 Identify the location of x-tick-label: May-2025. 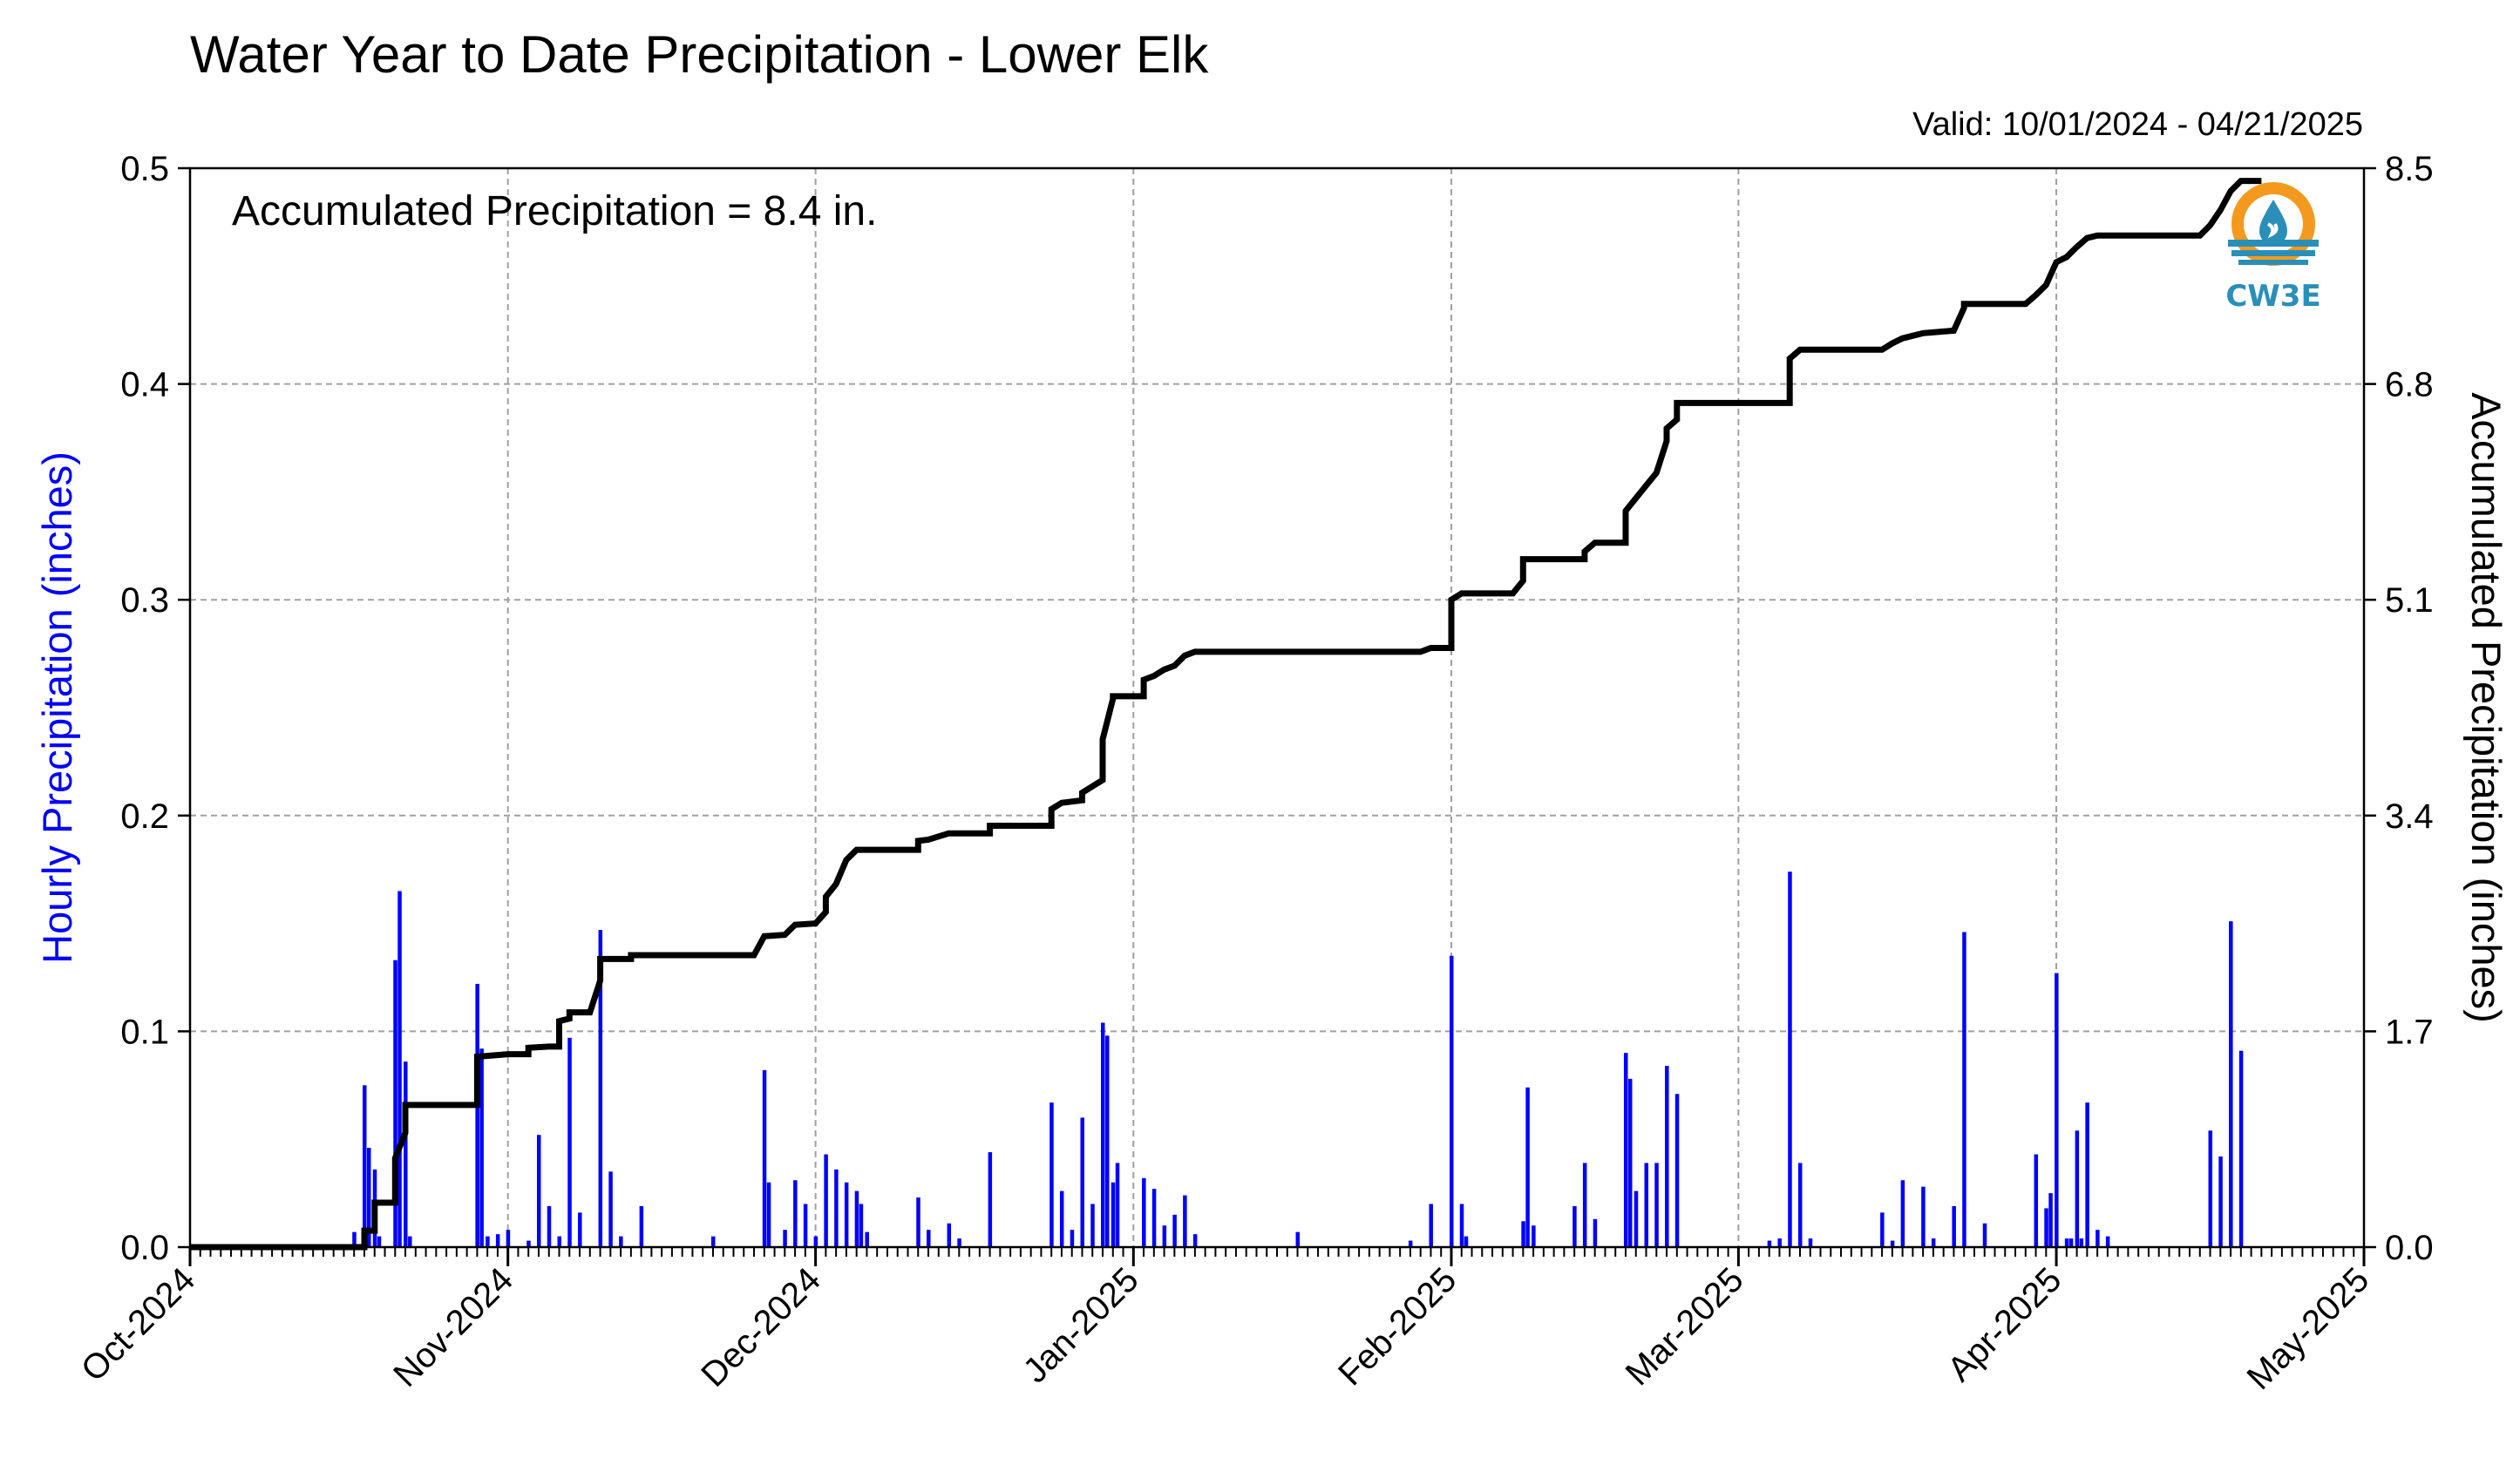
(2307, 1328).